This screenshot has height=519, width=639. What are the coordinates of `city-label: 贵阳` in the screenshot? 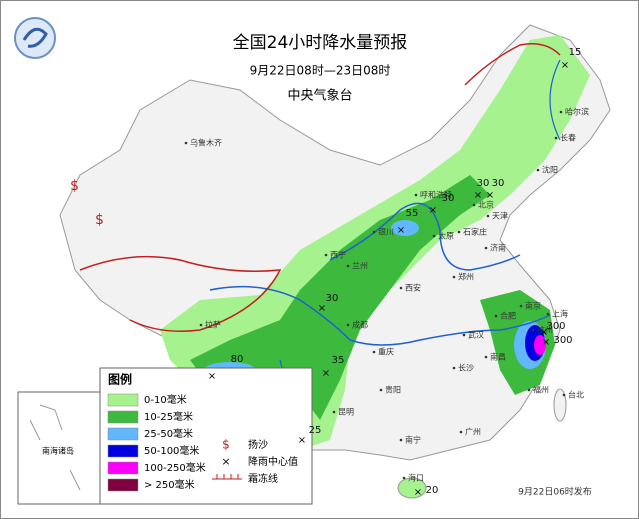 It's located at (393, 390).